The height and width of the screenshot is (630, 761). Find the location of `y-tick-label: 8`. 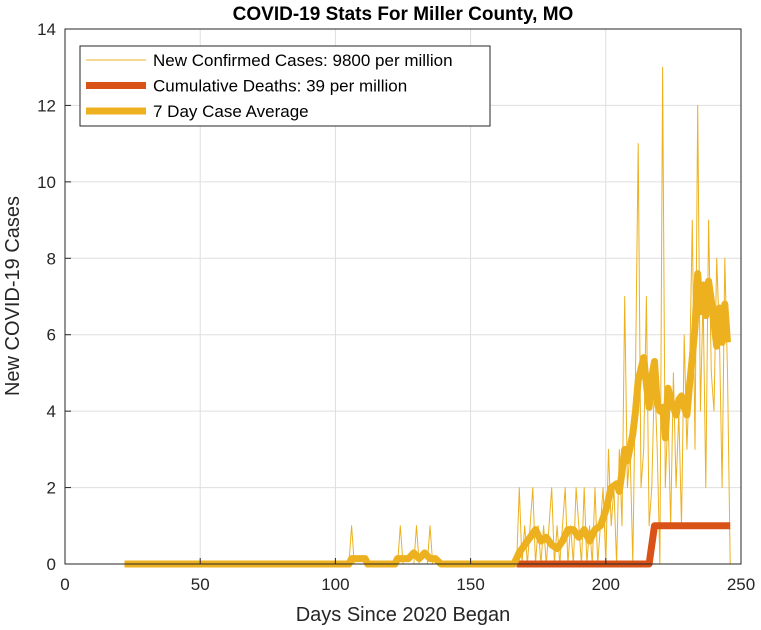

y-tick-label: 8 is located at coordinates (51, 258).